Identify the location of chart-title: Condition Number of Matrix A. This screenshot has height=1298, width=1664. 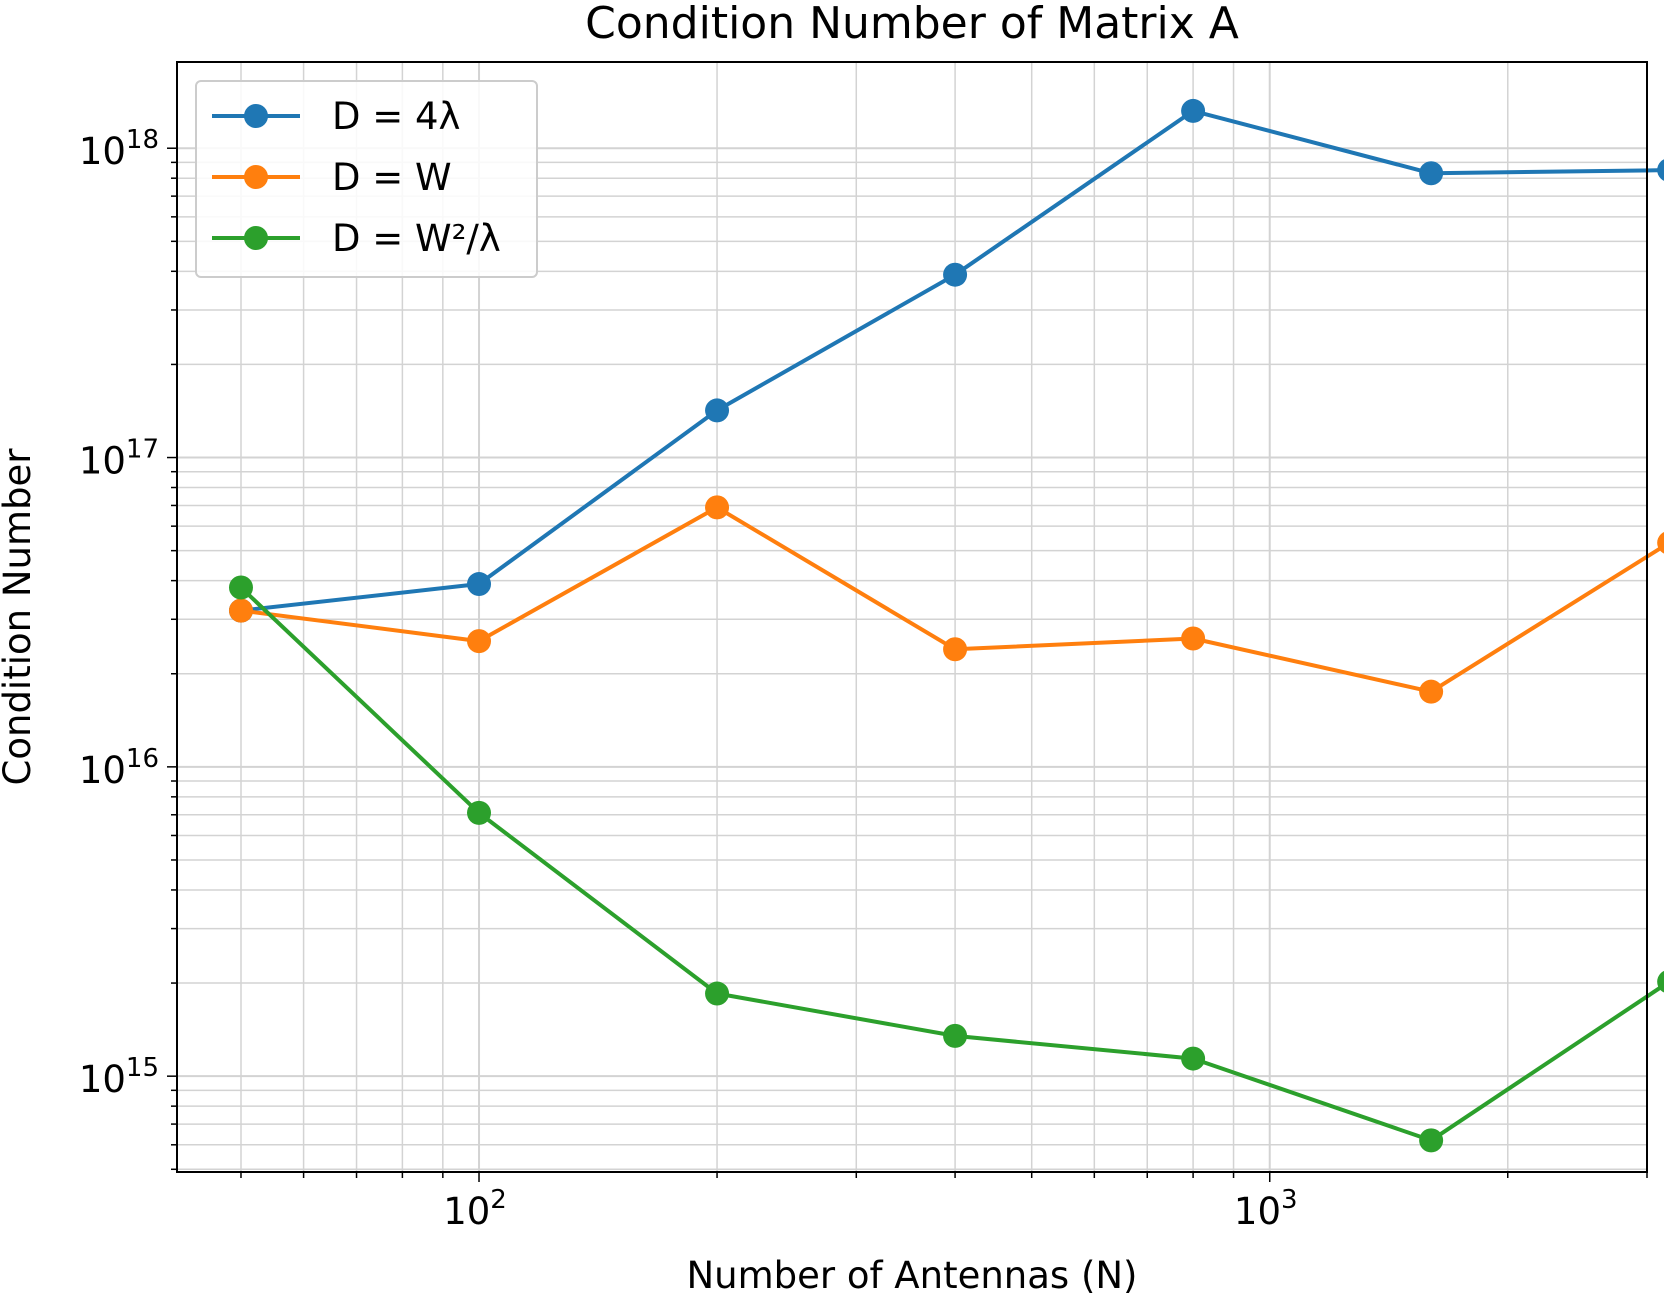
(912, 24).